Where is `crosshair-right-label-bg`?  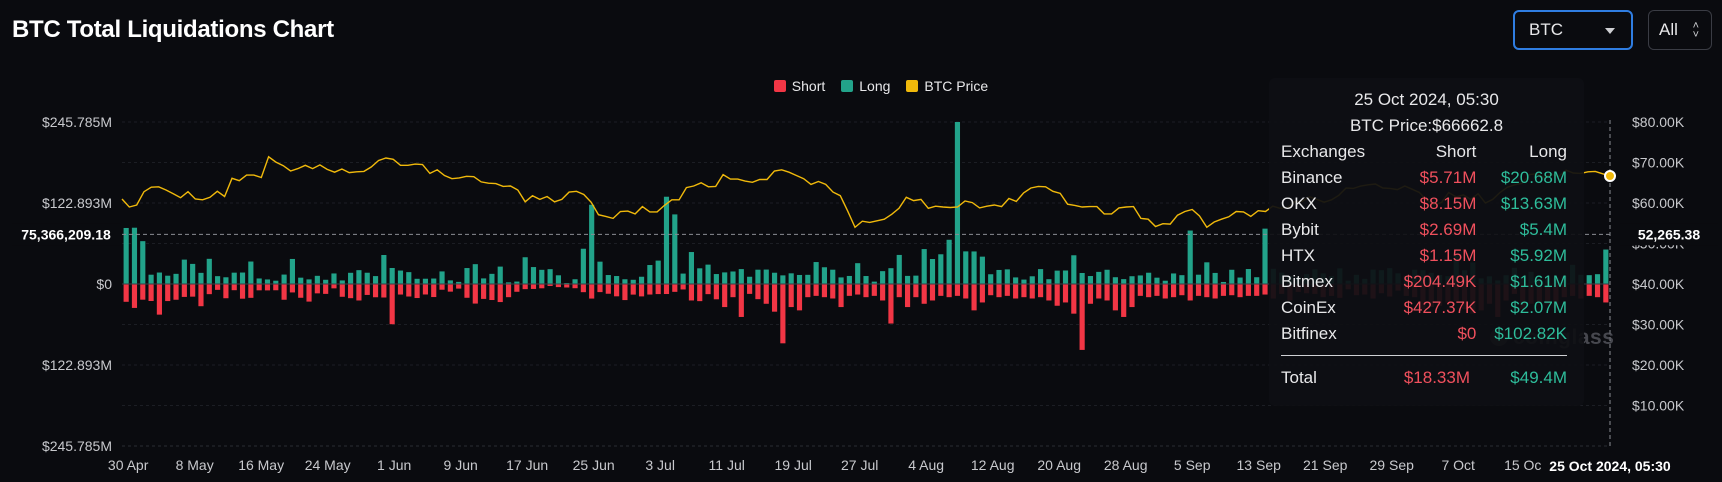
crosshair-right-label-bg is located at coordinates (1669, 234).